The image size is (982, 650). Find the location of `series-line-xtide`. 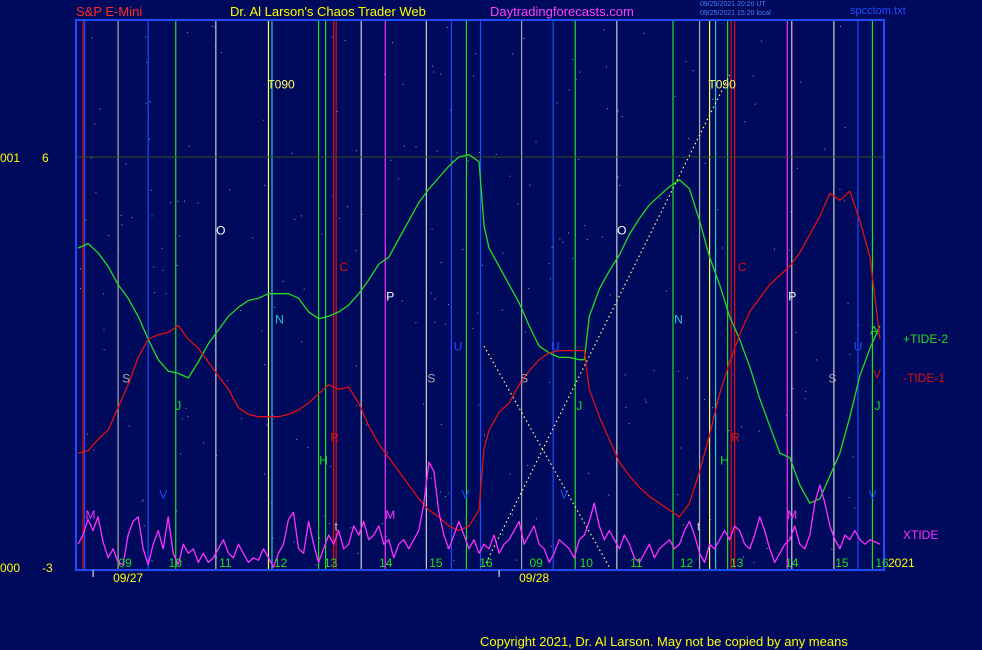

series-line-xtide is located at coordinates (479, 514).